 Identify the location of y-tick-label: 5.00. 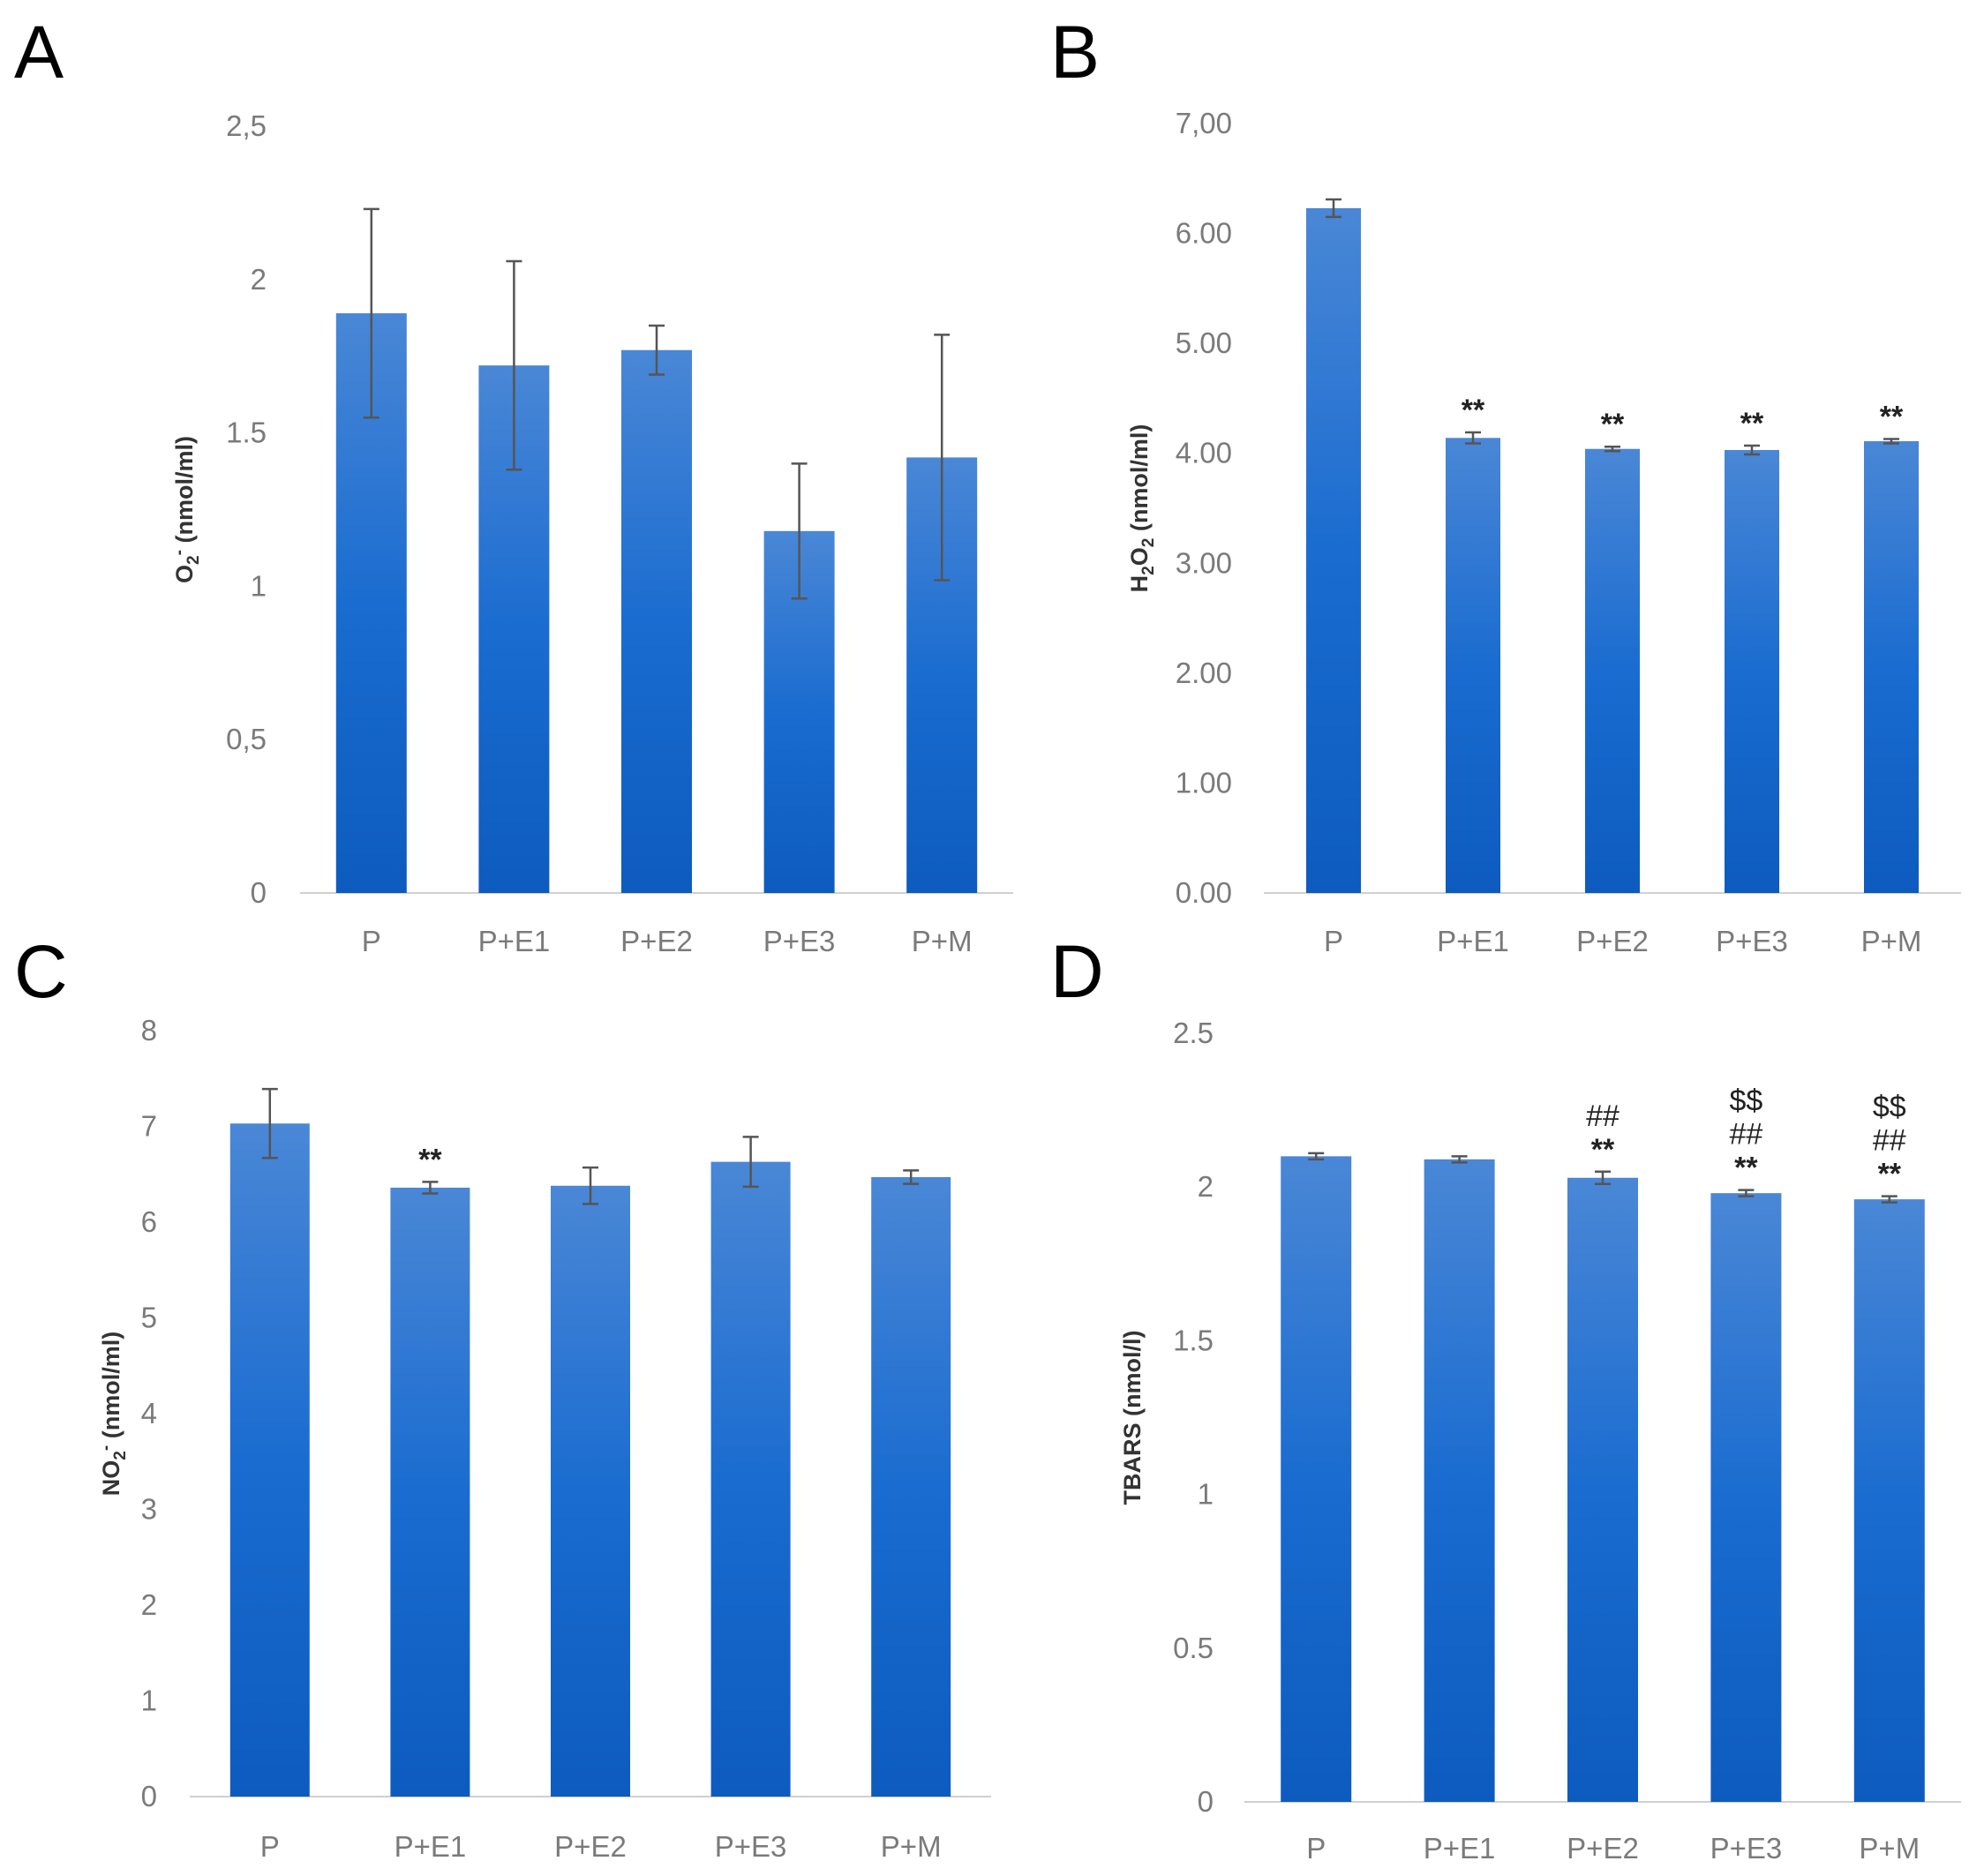
(1204, 343).